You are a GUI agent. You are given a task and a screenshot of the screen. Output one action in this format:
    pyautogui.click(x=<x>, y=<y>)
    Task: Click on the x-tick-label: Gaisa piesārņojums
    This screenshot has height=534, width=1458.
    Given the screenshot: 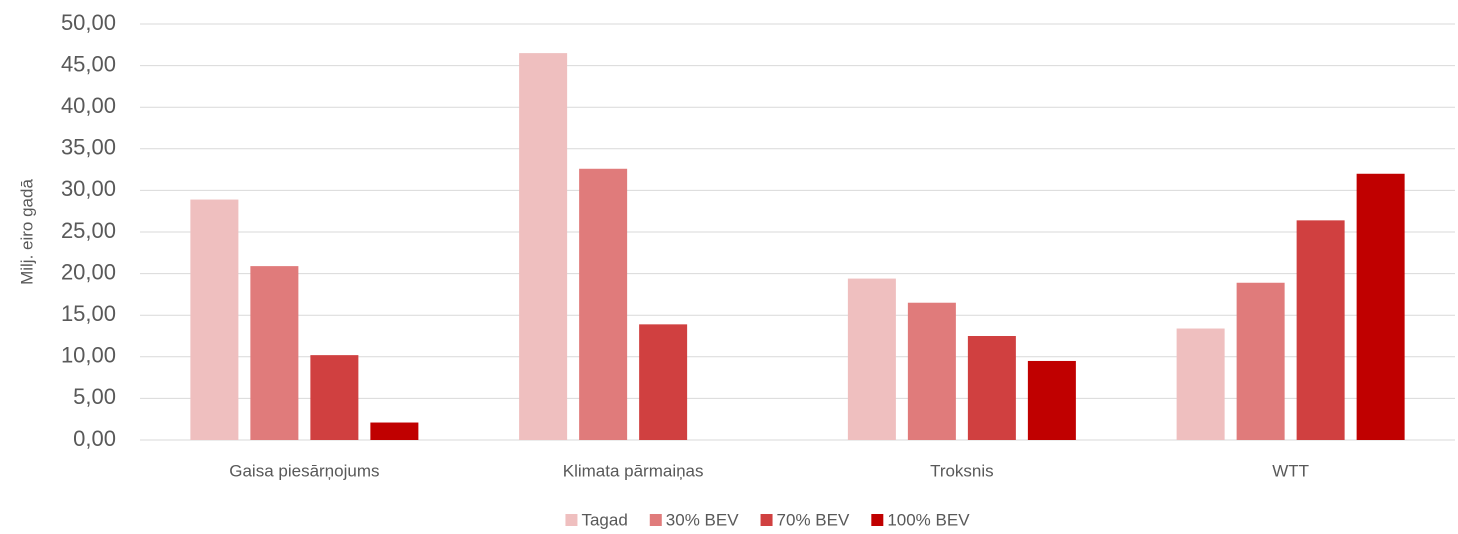 What is the action you would take?
    pyautogui.click(x=304, y=470)
    